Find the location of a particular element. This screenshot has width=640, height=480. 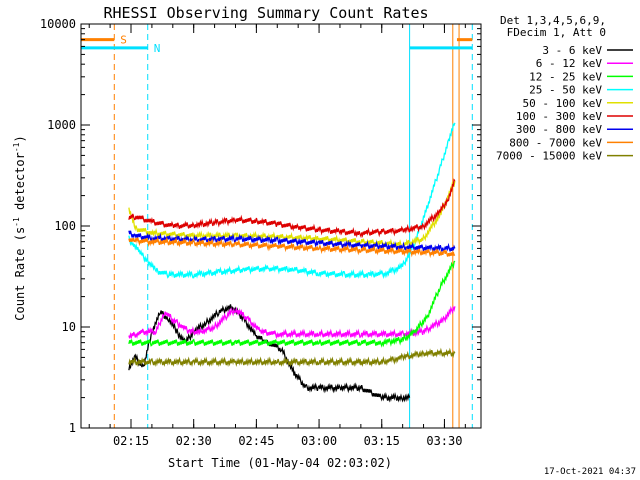

y-tick-label-1: 10 is located at coordinates (69, 327).